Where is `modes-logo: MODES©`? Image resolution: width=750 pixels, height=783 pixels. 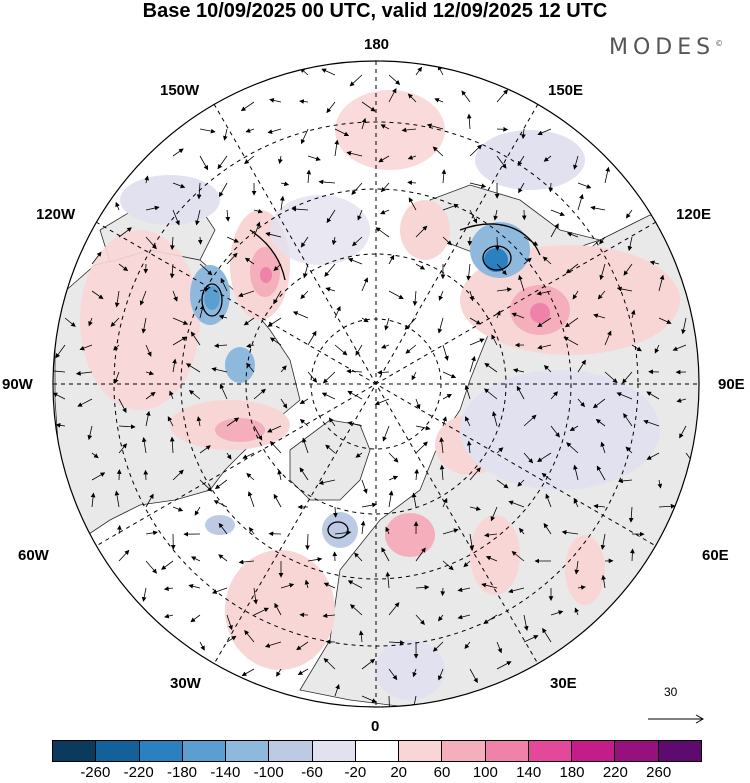
modes-logo: MODES© is located at coordinates (666, 47).